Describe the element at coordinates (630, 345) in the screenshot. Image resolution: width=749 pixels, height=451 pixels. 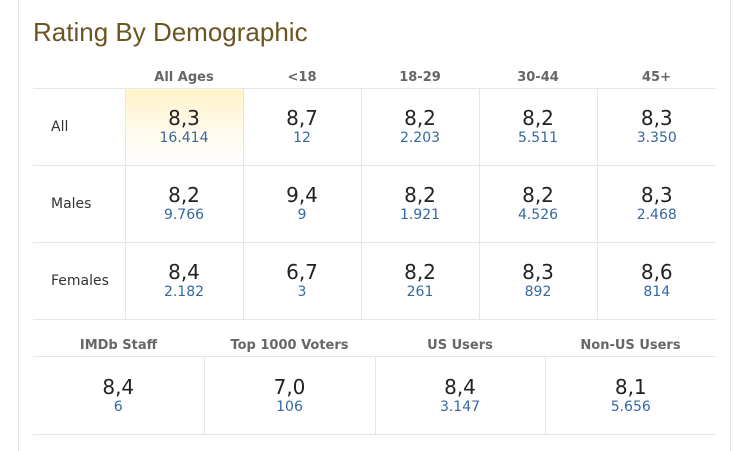
I see `column-header: Non-US Users` at that location.